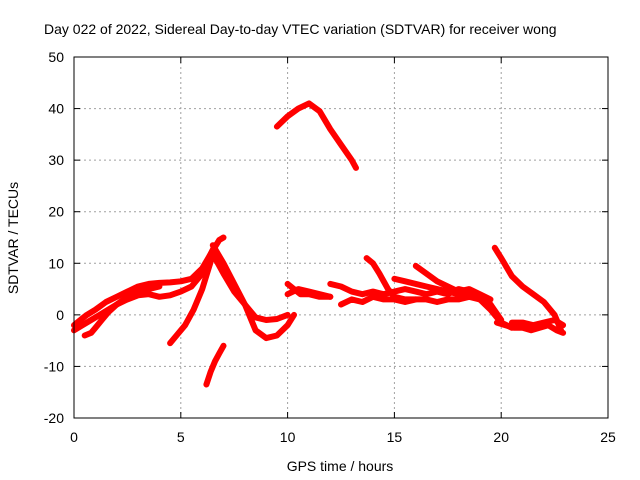 Image resolution: width=640 pixels, height=480 pixels. Describe the element at coordinates (608, 437) in the screenshot. I see `x-tick-label: 25` at that location.